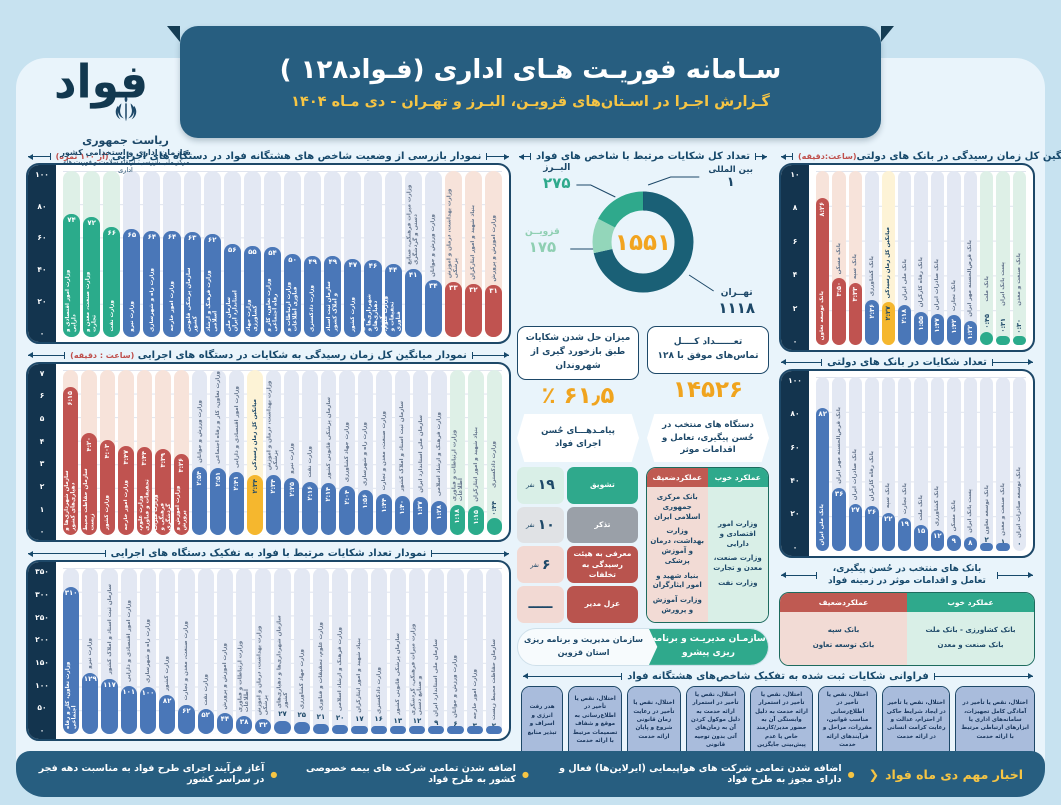 The width and height of the screenshot is (1061, 805). I want to click on chevron-left-icon: ❮, so click(874, 774).